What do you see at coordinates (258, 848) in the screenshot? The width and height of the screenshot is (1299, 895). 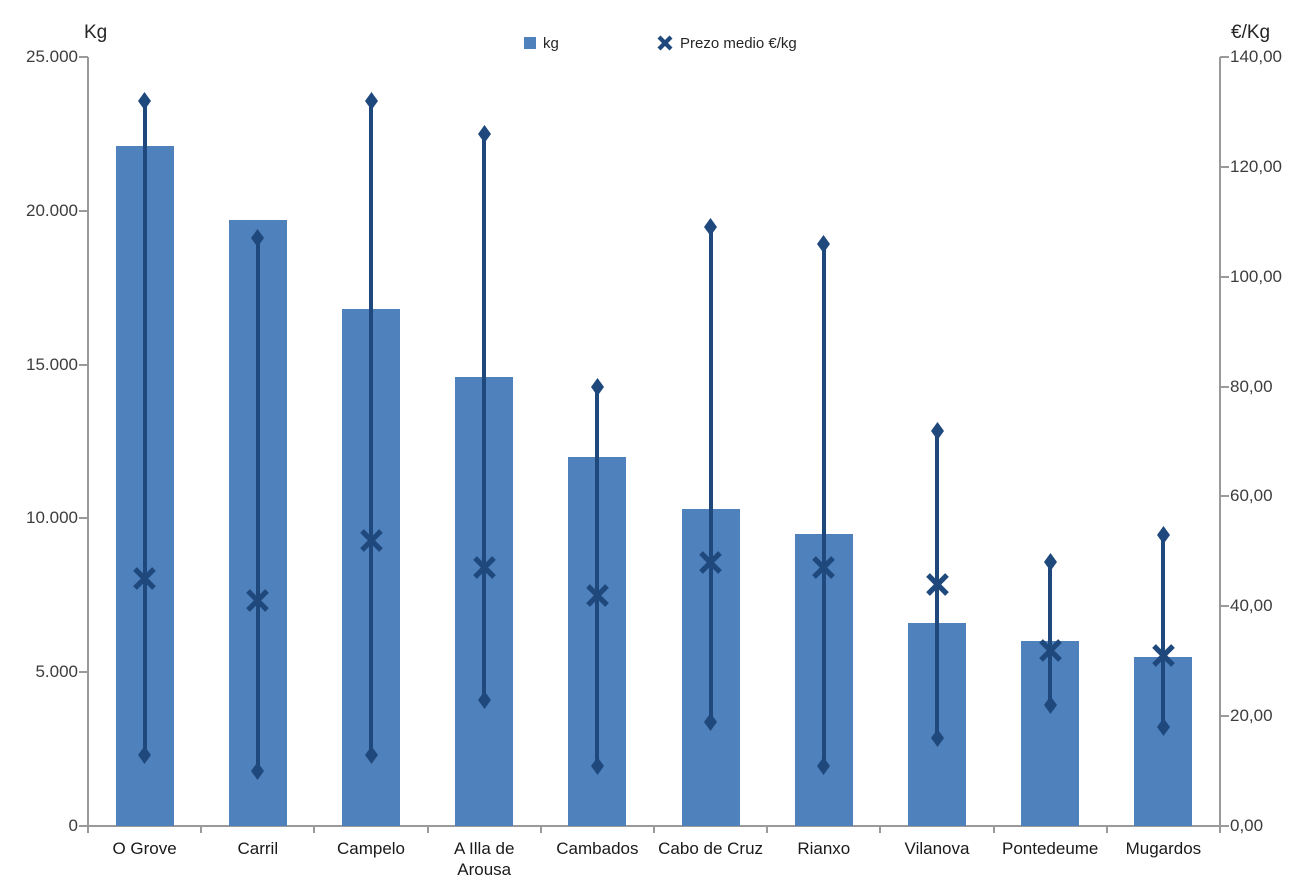 I see `category-label: Carril` at bounding box center [258, 848].